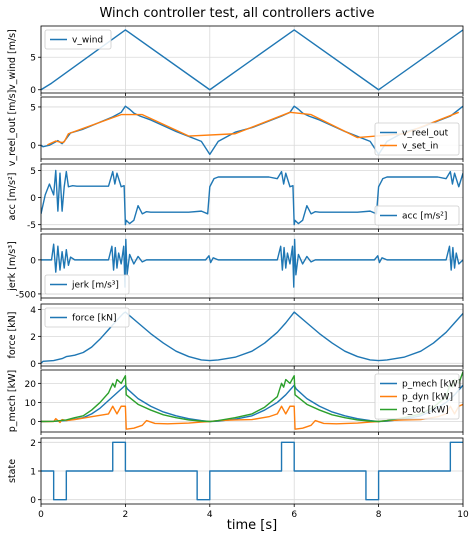  What do you see at coordinates (31, 226) in the screenshot?
I see `y-tick-label: -5` at bounding box center [31, 226].